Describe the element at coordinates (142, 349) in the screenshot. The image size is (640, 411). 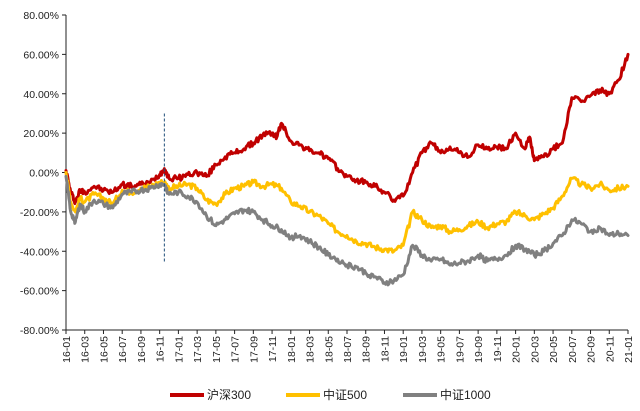
I see `x-tick-label: 16-09` at that location.